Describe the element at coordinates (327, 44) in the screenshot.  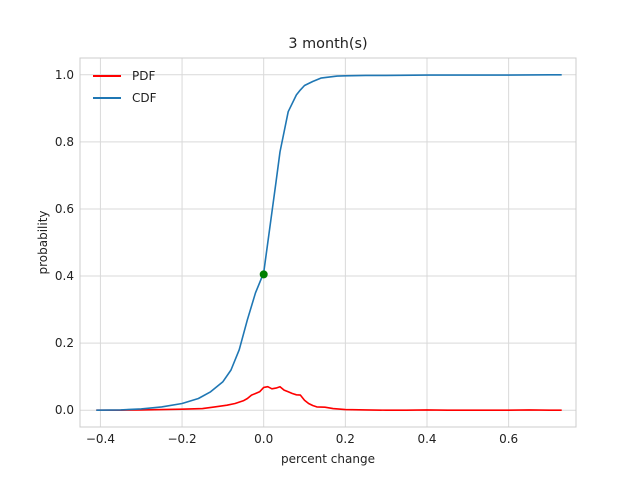
I see `chart-title: 3 month(s)` at that location.